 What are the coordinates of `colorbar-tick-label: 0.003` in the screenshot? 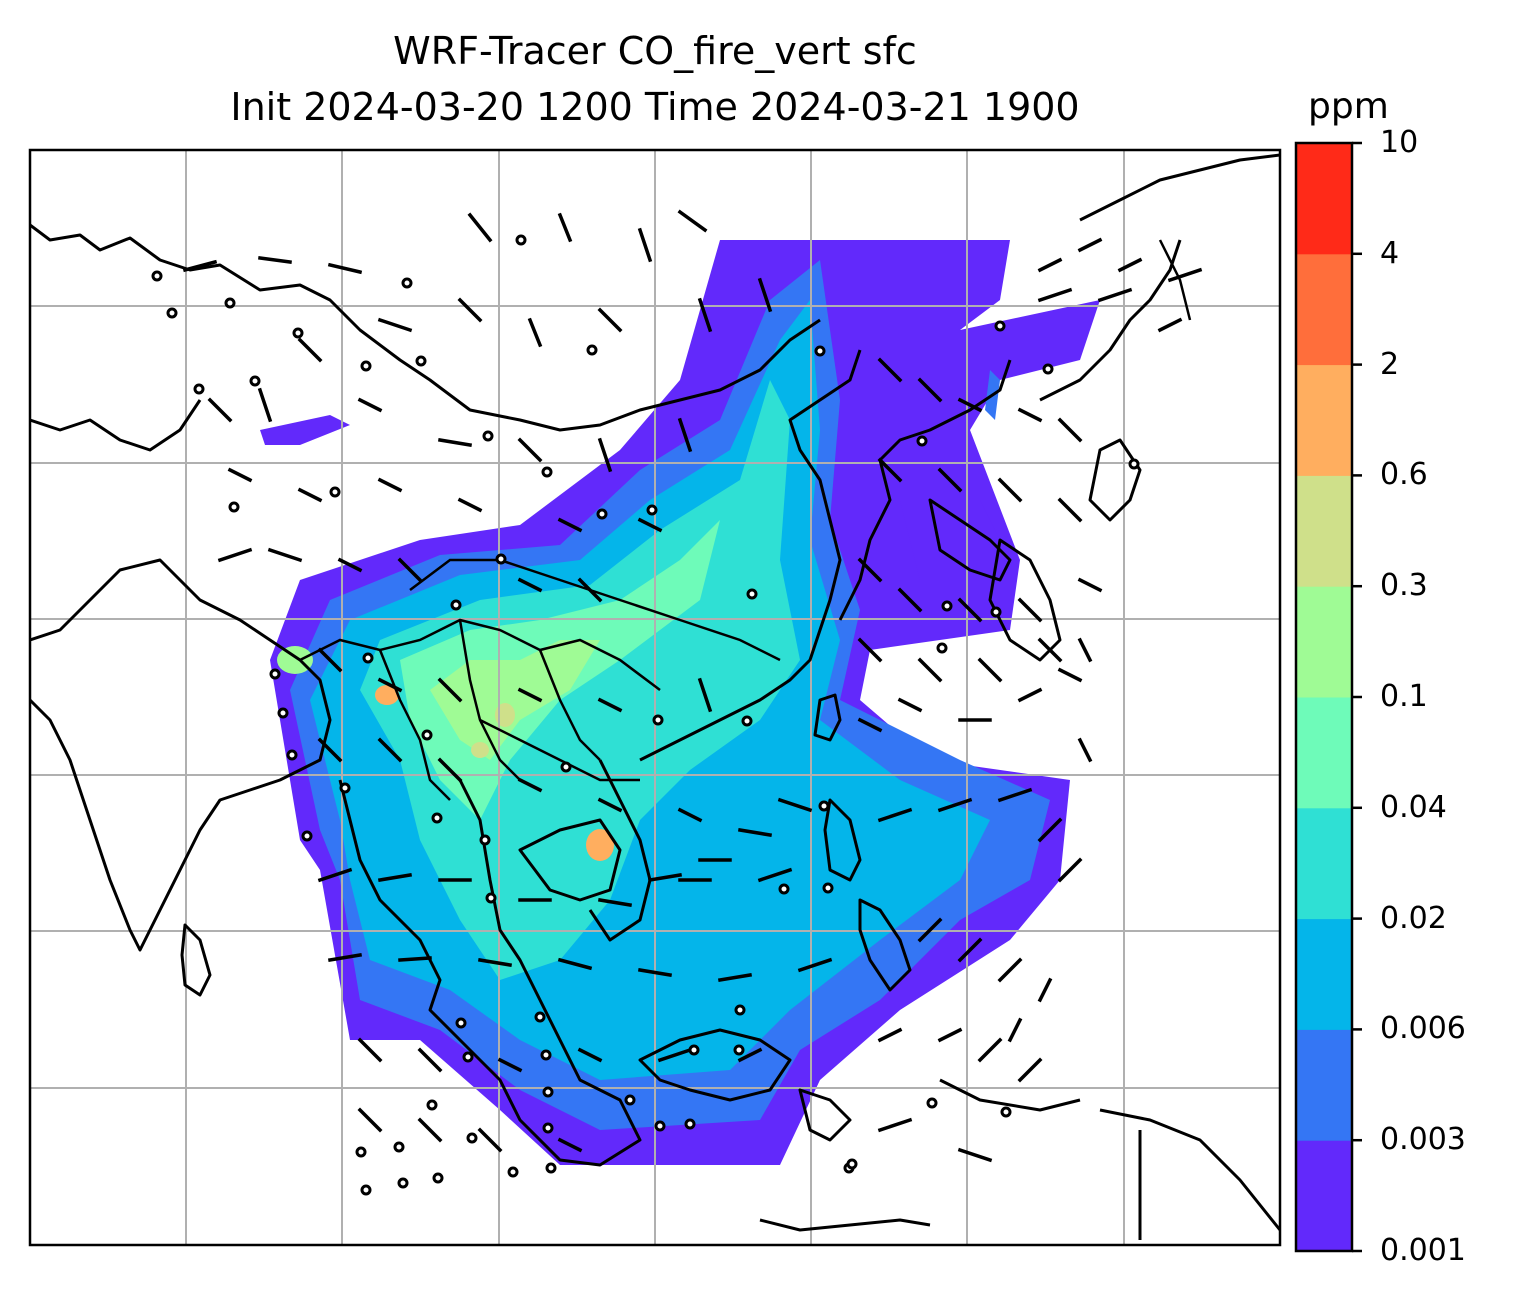 It's located at (1423, 1140).